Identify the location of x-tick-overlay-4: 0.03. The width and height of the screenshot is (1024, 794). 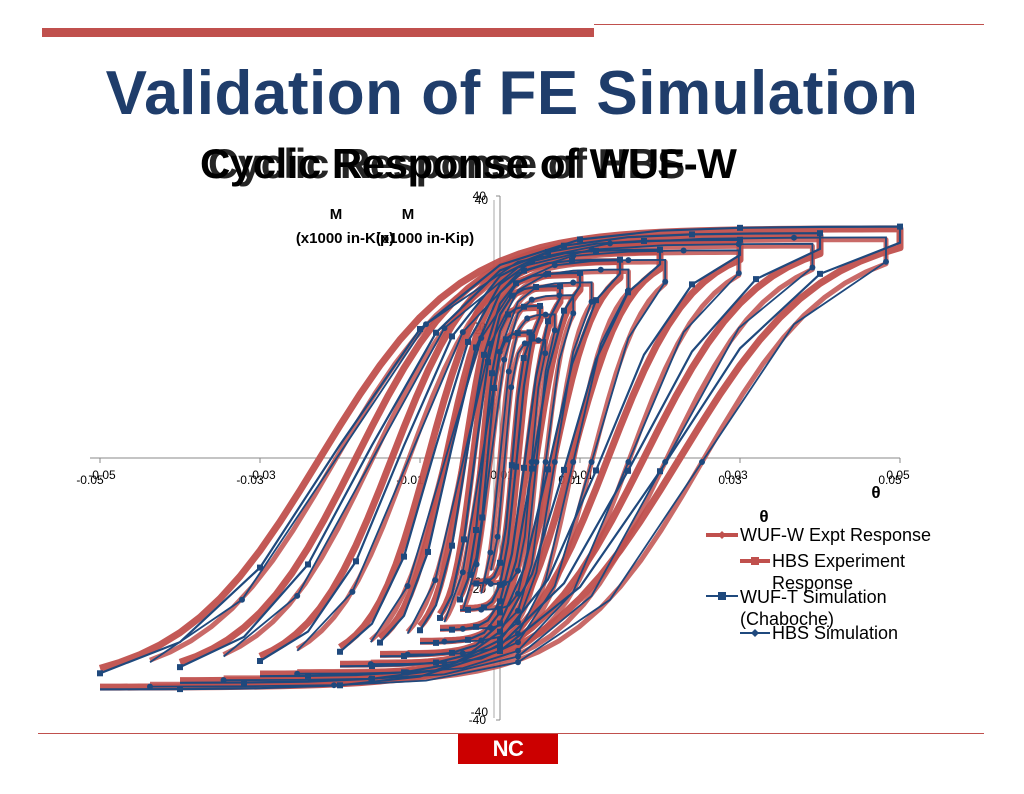
(736, 475).